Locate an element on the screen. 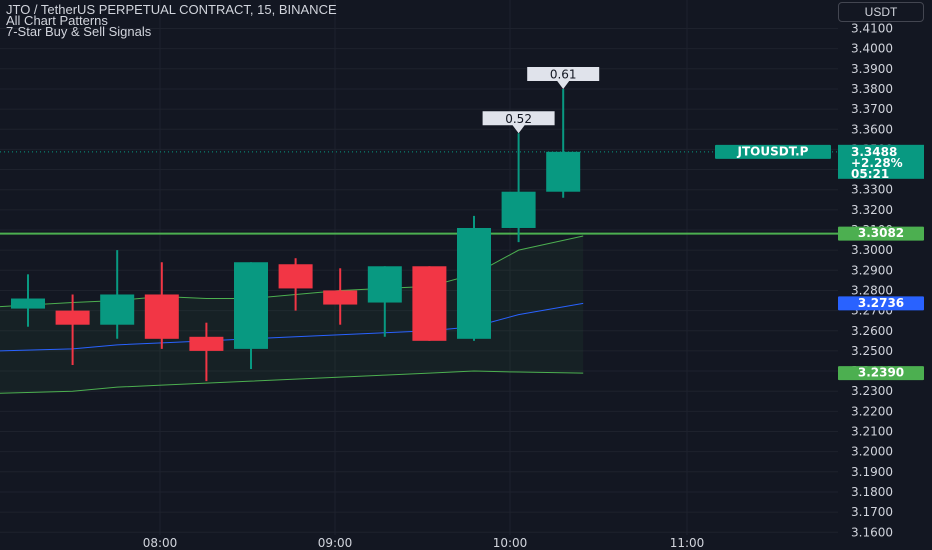 Image resolution: width=932 pixels, height=550 pixels. support-line is located at coordinates (419, 193).